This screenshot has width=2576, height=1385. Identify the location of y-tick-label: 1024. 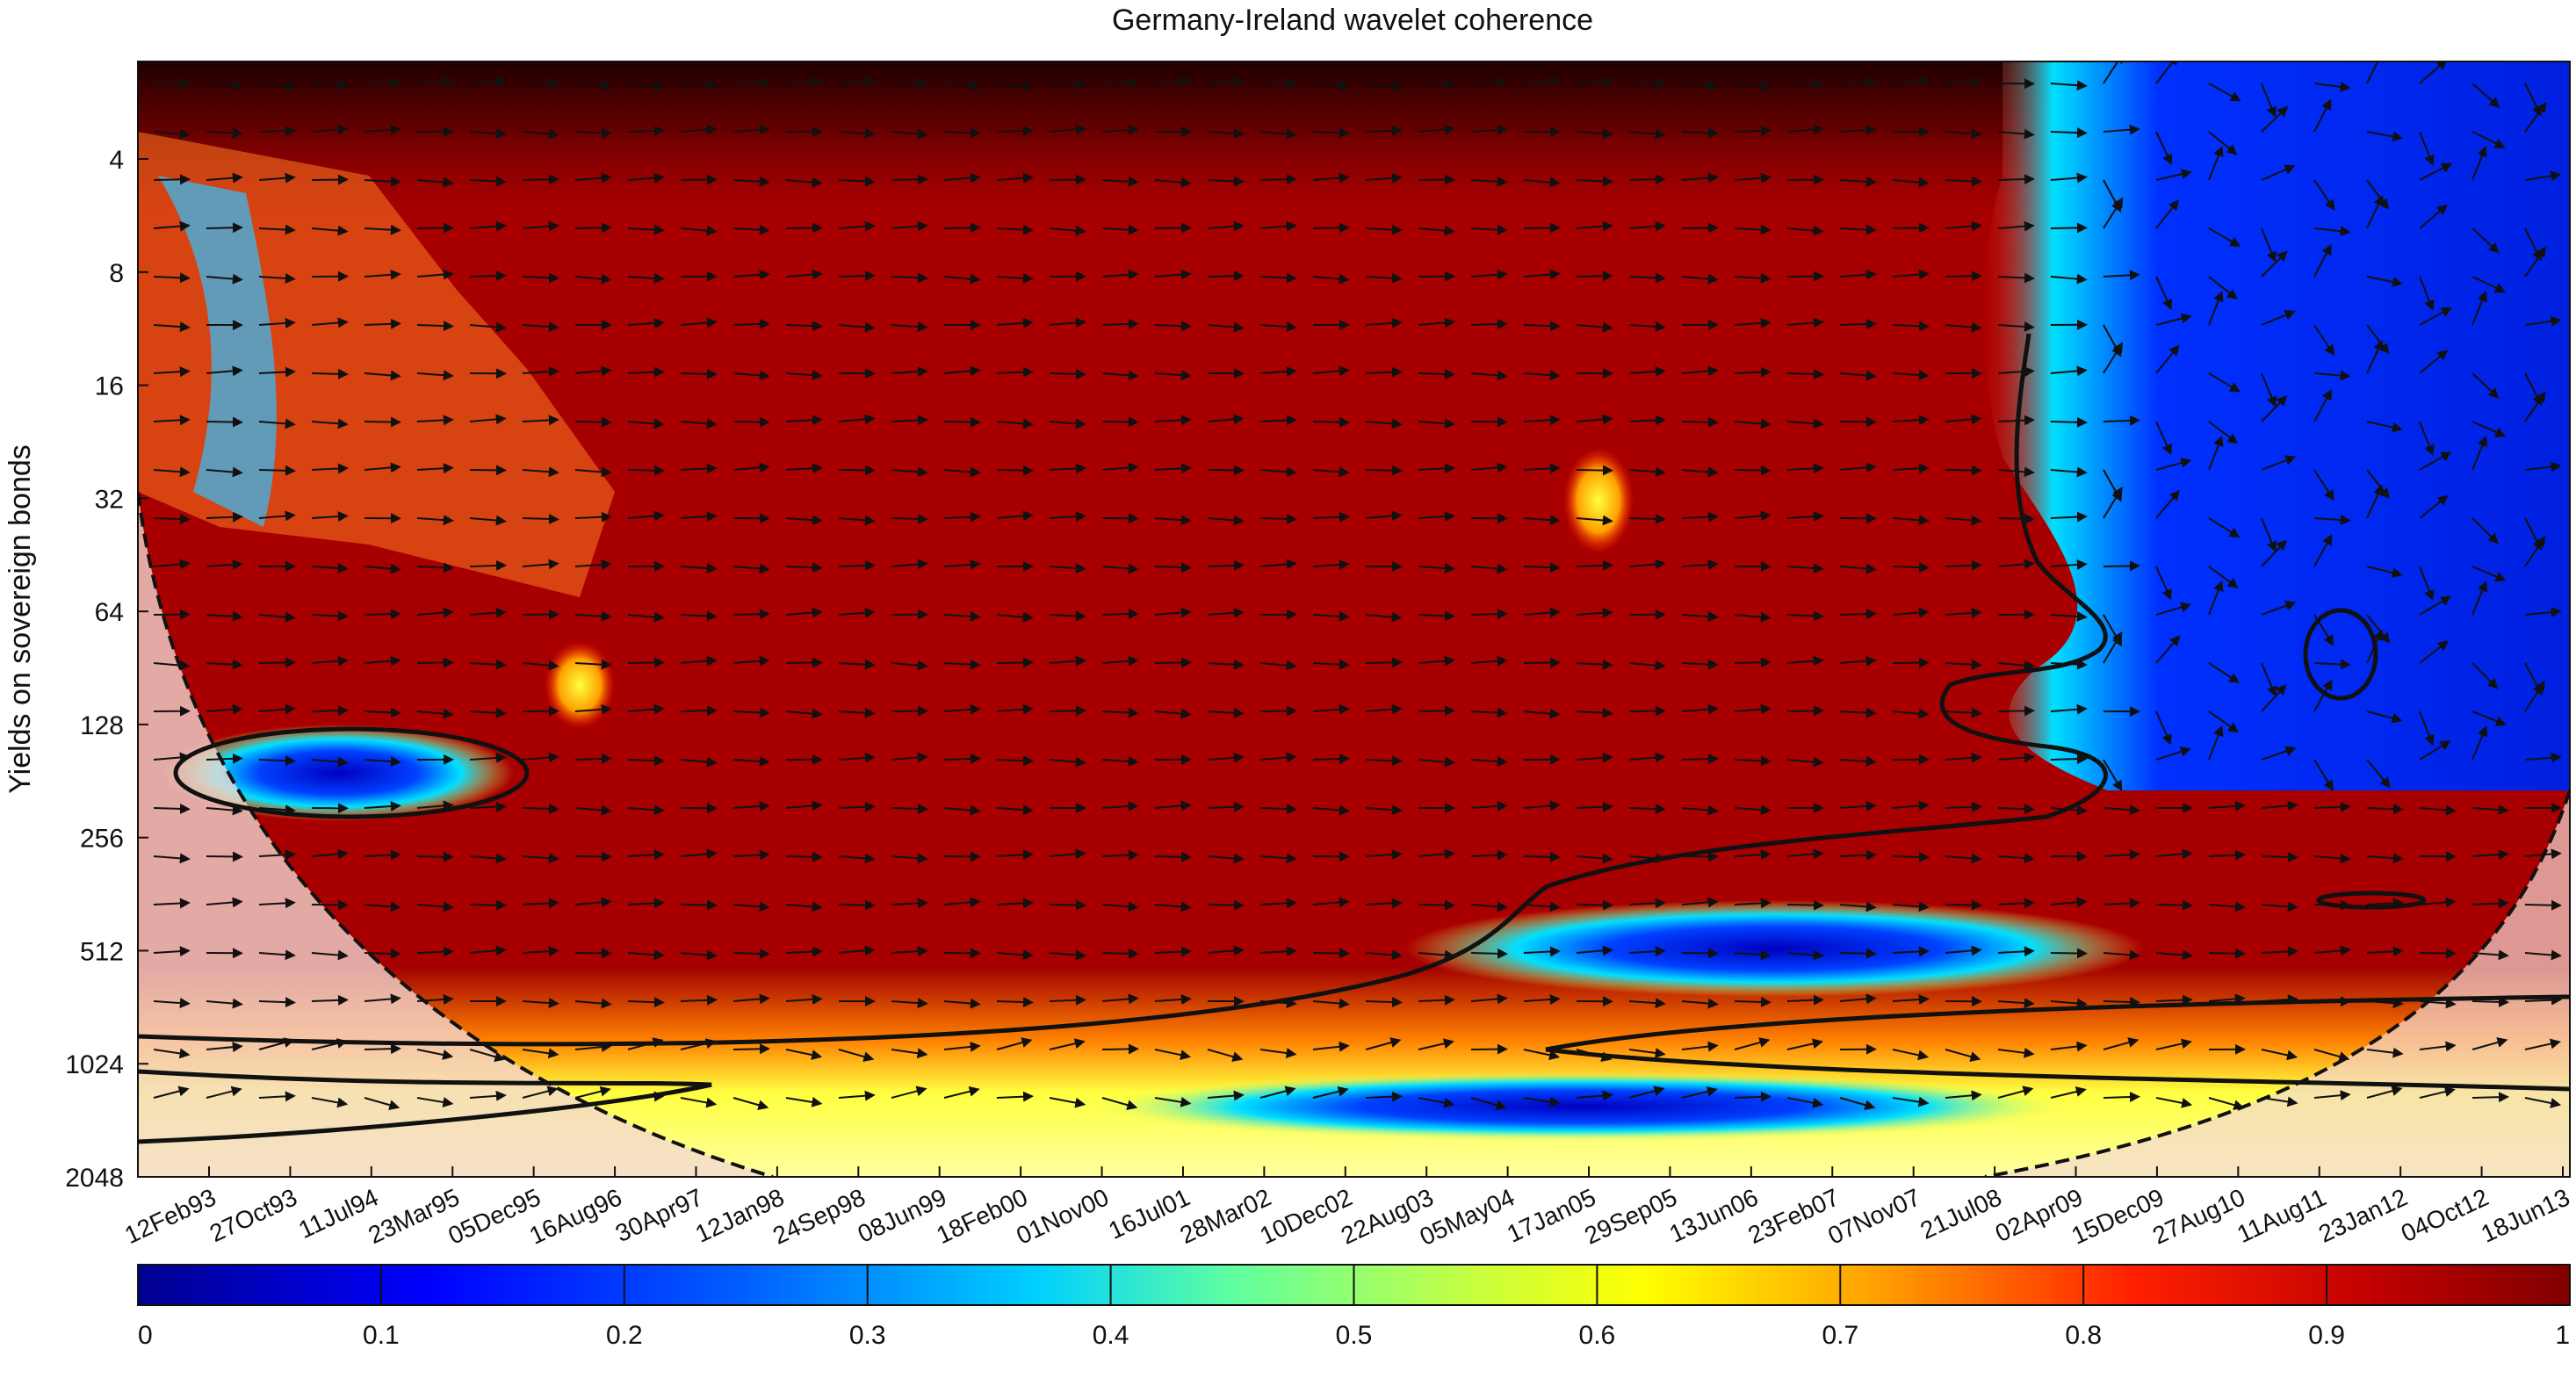
(94, 1064).